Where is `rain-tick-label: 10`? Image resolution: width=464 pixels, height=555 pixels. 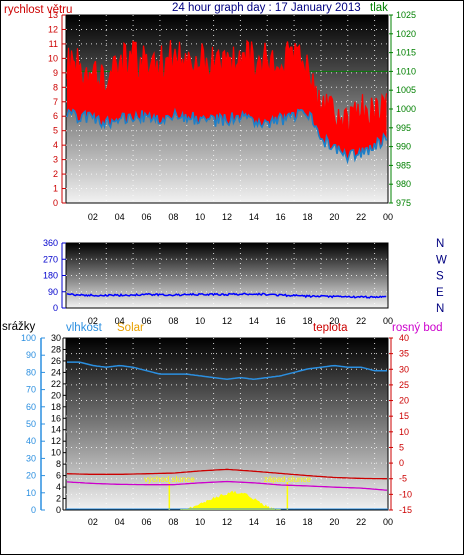 rain-tick-label: 10 is located at coordinates (31, 493).